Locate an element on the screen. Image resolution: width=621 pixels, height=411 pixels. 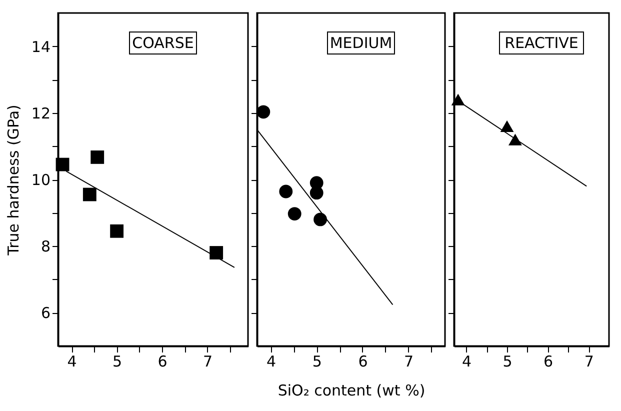
y-tick-label: 8 is located at coordinates (45, 247).